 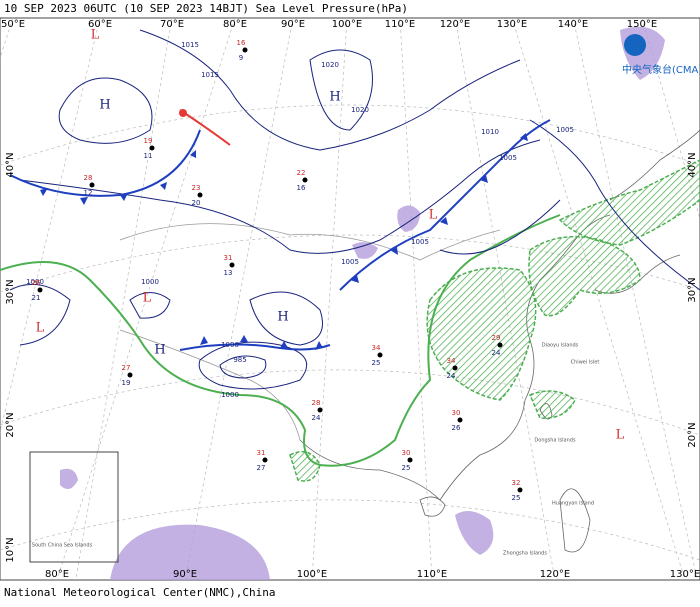 I want to click on logo: 中央气象台(CMA), so click(x=661, y=55).